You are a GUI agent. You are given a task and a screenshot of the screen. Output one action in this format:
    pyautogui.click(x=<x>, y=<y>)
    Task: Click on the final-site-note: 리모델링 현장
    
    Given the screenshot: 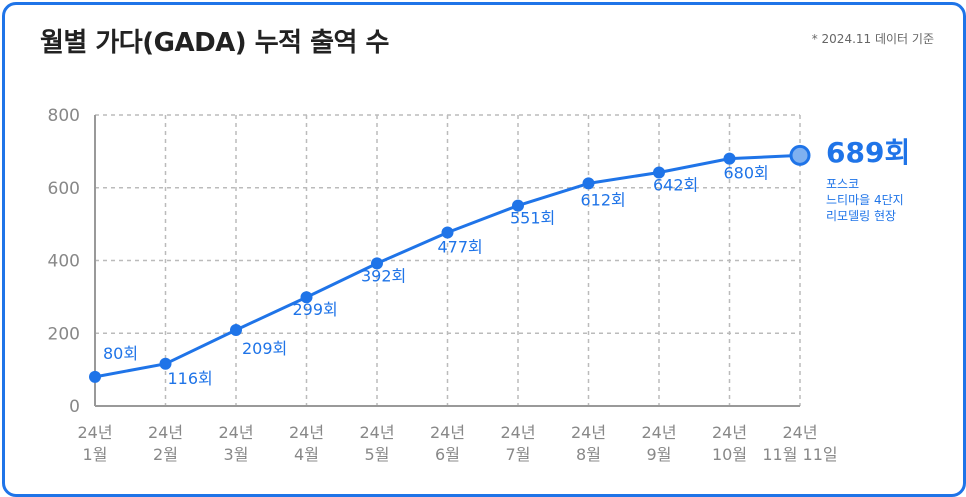 What is the action you would take?
    pyautogui.click(x=861, y=216)
    